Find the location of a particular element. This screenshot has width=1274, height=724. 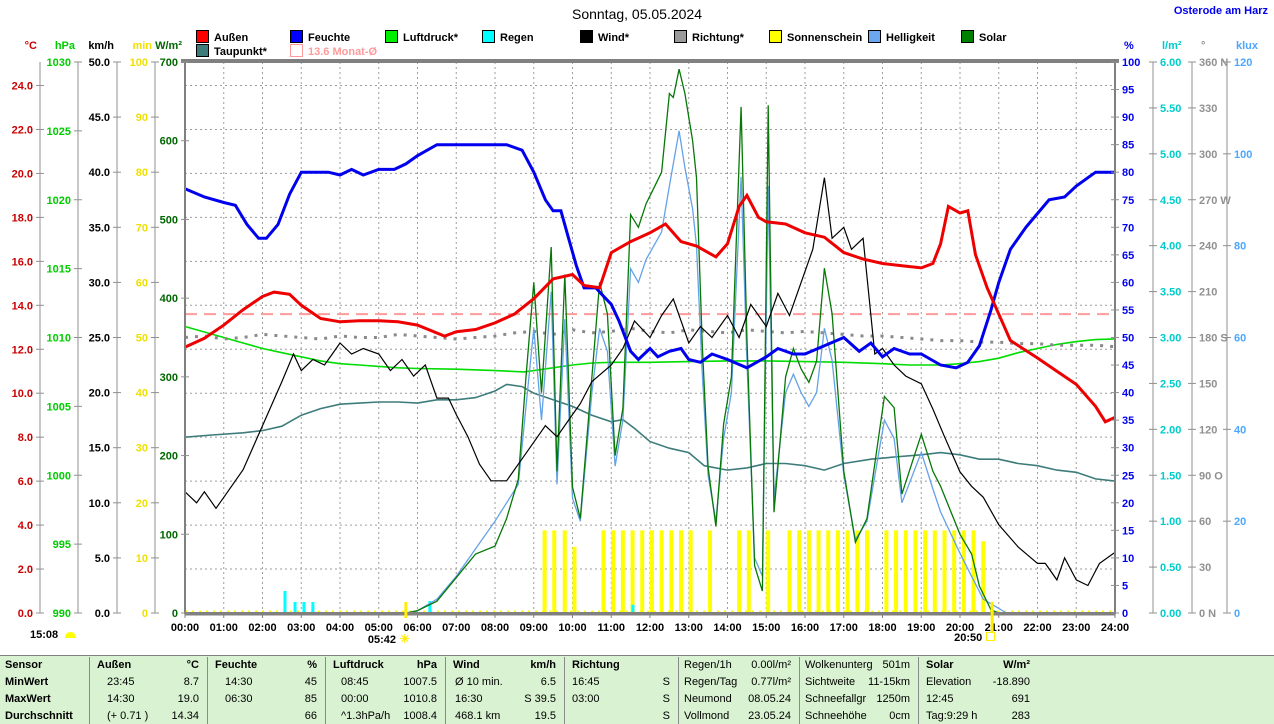

cell-value: 1008.4 is located at coordinates (420, 716).